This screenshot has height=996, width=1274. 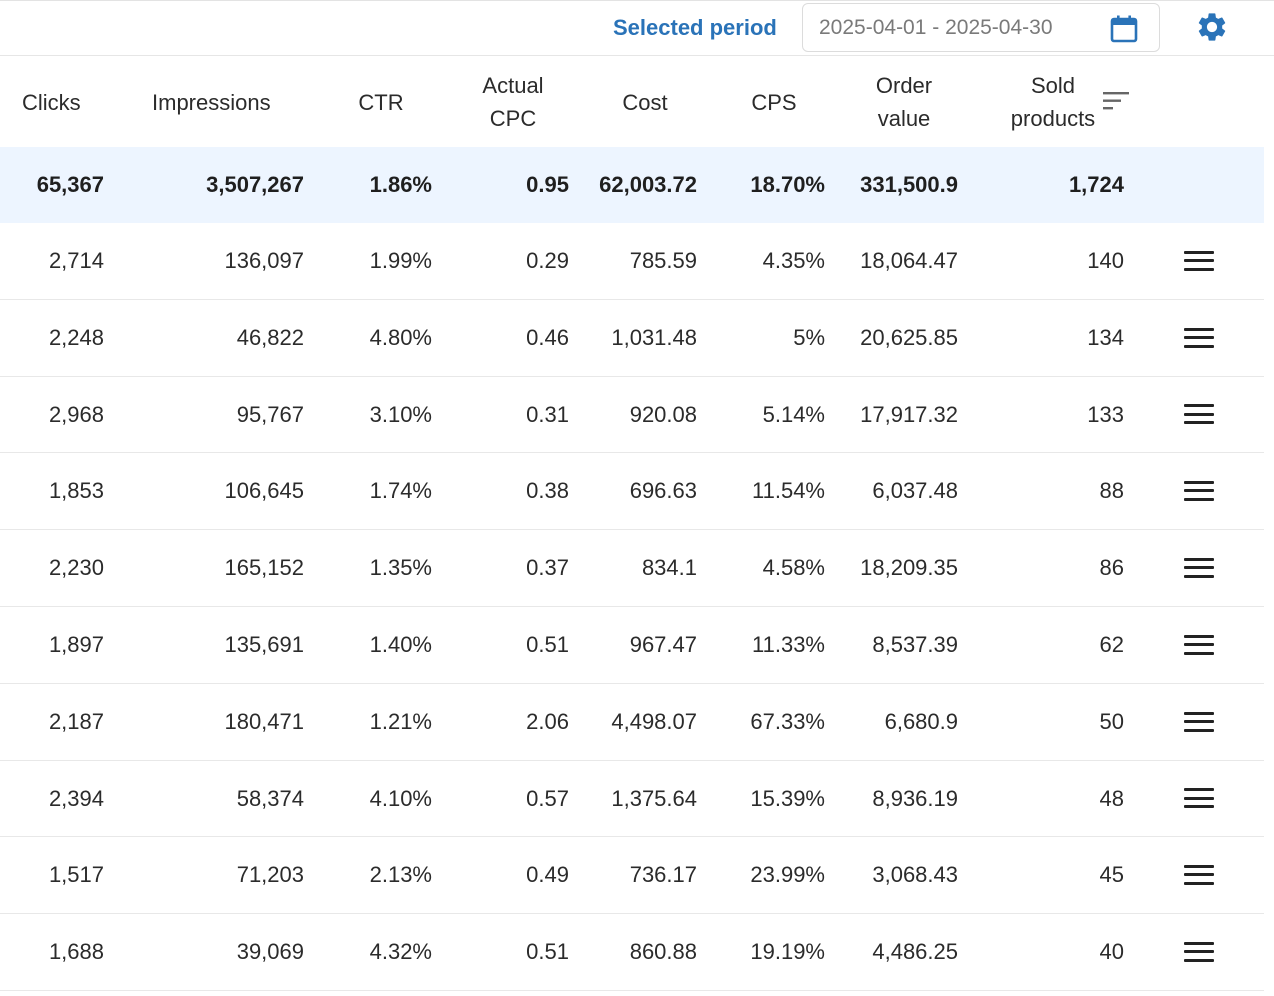 What do you see at coordinates (788, 490) in the screenshot?
I see `cell-cps: 11.54%` at bounding box center [788, 490].